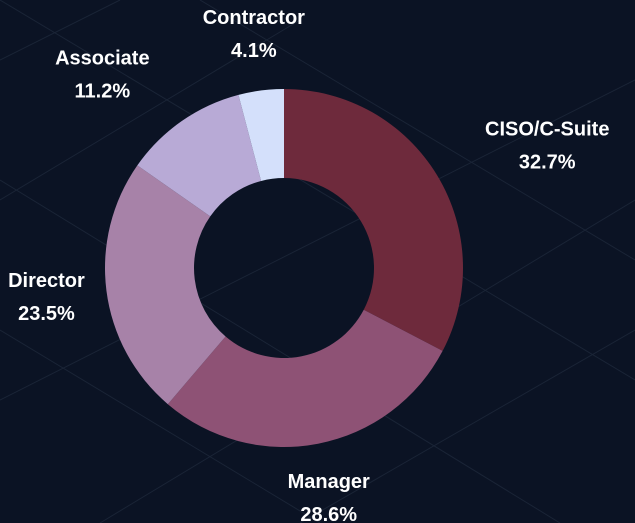 The width and height of the screenshot is (635, 523). Describe the element at coordinates (547, 130) in the screenshot. I see `slice-label: CISO/C-Suite` at that location.